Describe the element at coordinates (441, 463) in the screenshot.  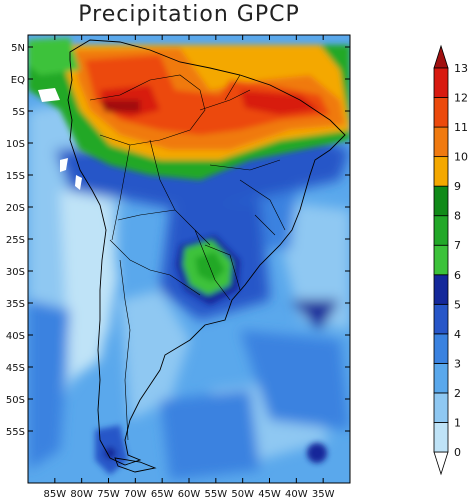
I see `colorbar-min-arrow` at that location.